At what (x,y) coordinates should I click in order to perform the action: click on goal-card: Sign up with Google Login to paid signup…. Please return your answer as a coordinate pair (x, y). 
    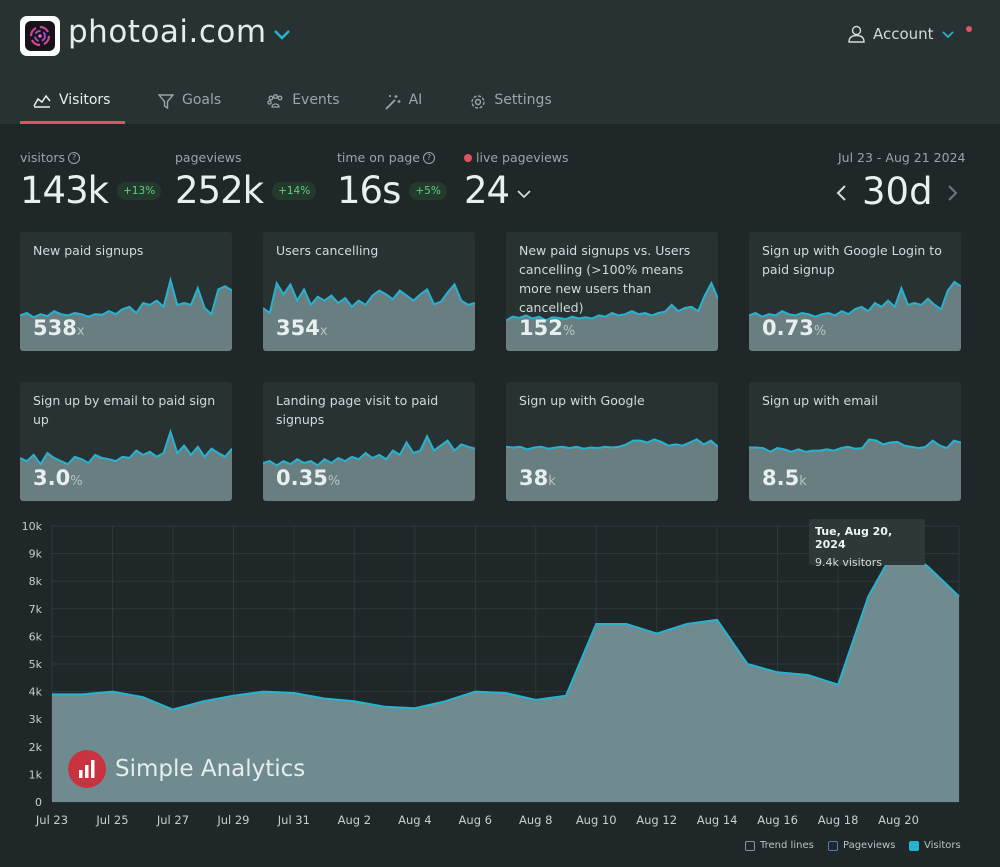
    Looking at the image, I should click on (855, 291).